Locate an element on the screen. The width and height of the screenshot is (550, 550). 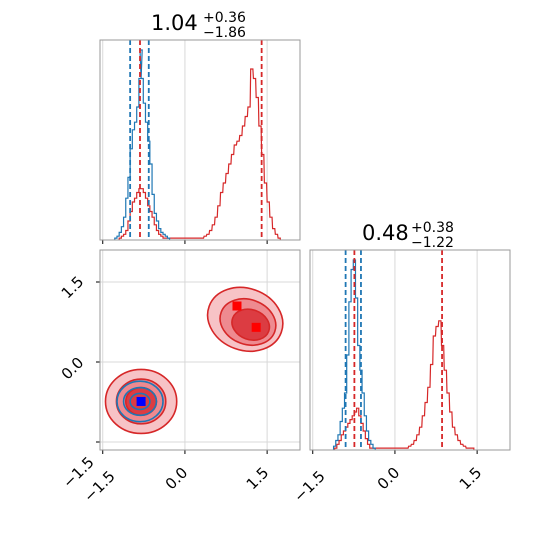
title-param2-value: 0.48 is located at coordinates (385, 233).